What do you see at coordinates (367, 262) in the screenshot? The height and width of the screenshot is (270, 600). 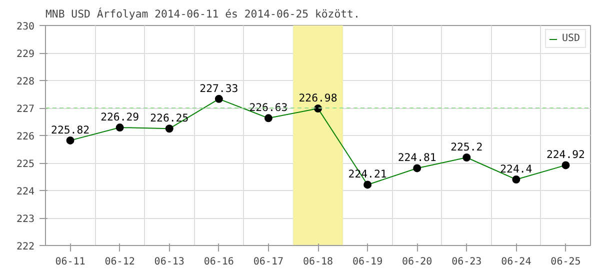 I see `x-tick-label: 06-19` at bounding box center [367, 262].